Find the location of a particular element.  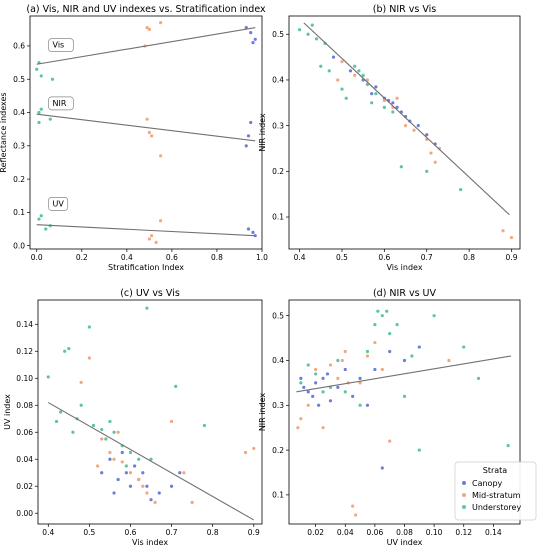

y-tick-label: 0.3 is located at coordinates (19, 146).